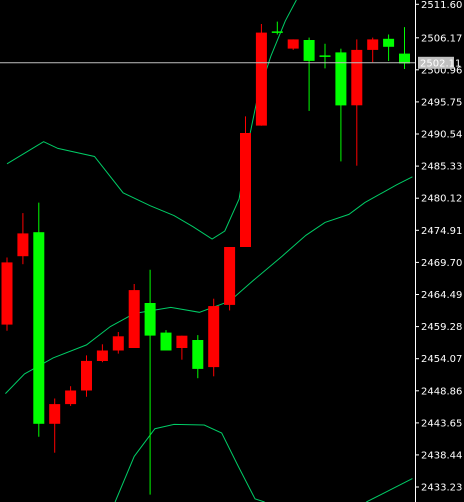 This screenshot has width=464, height=502. What do you see at coordinates (441, 455) in the screenshot?
I see `price-tick-label: 2438.44` at bounding box center [441, 455].